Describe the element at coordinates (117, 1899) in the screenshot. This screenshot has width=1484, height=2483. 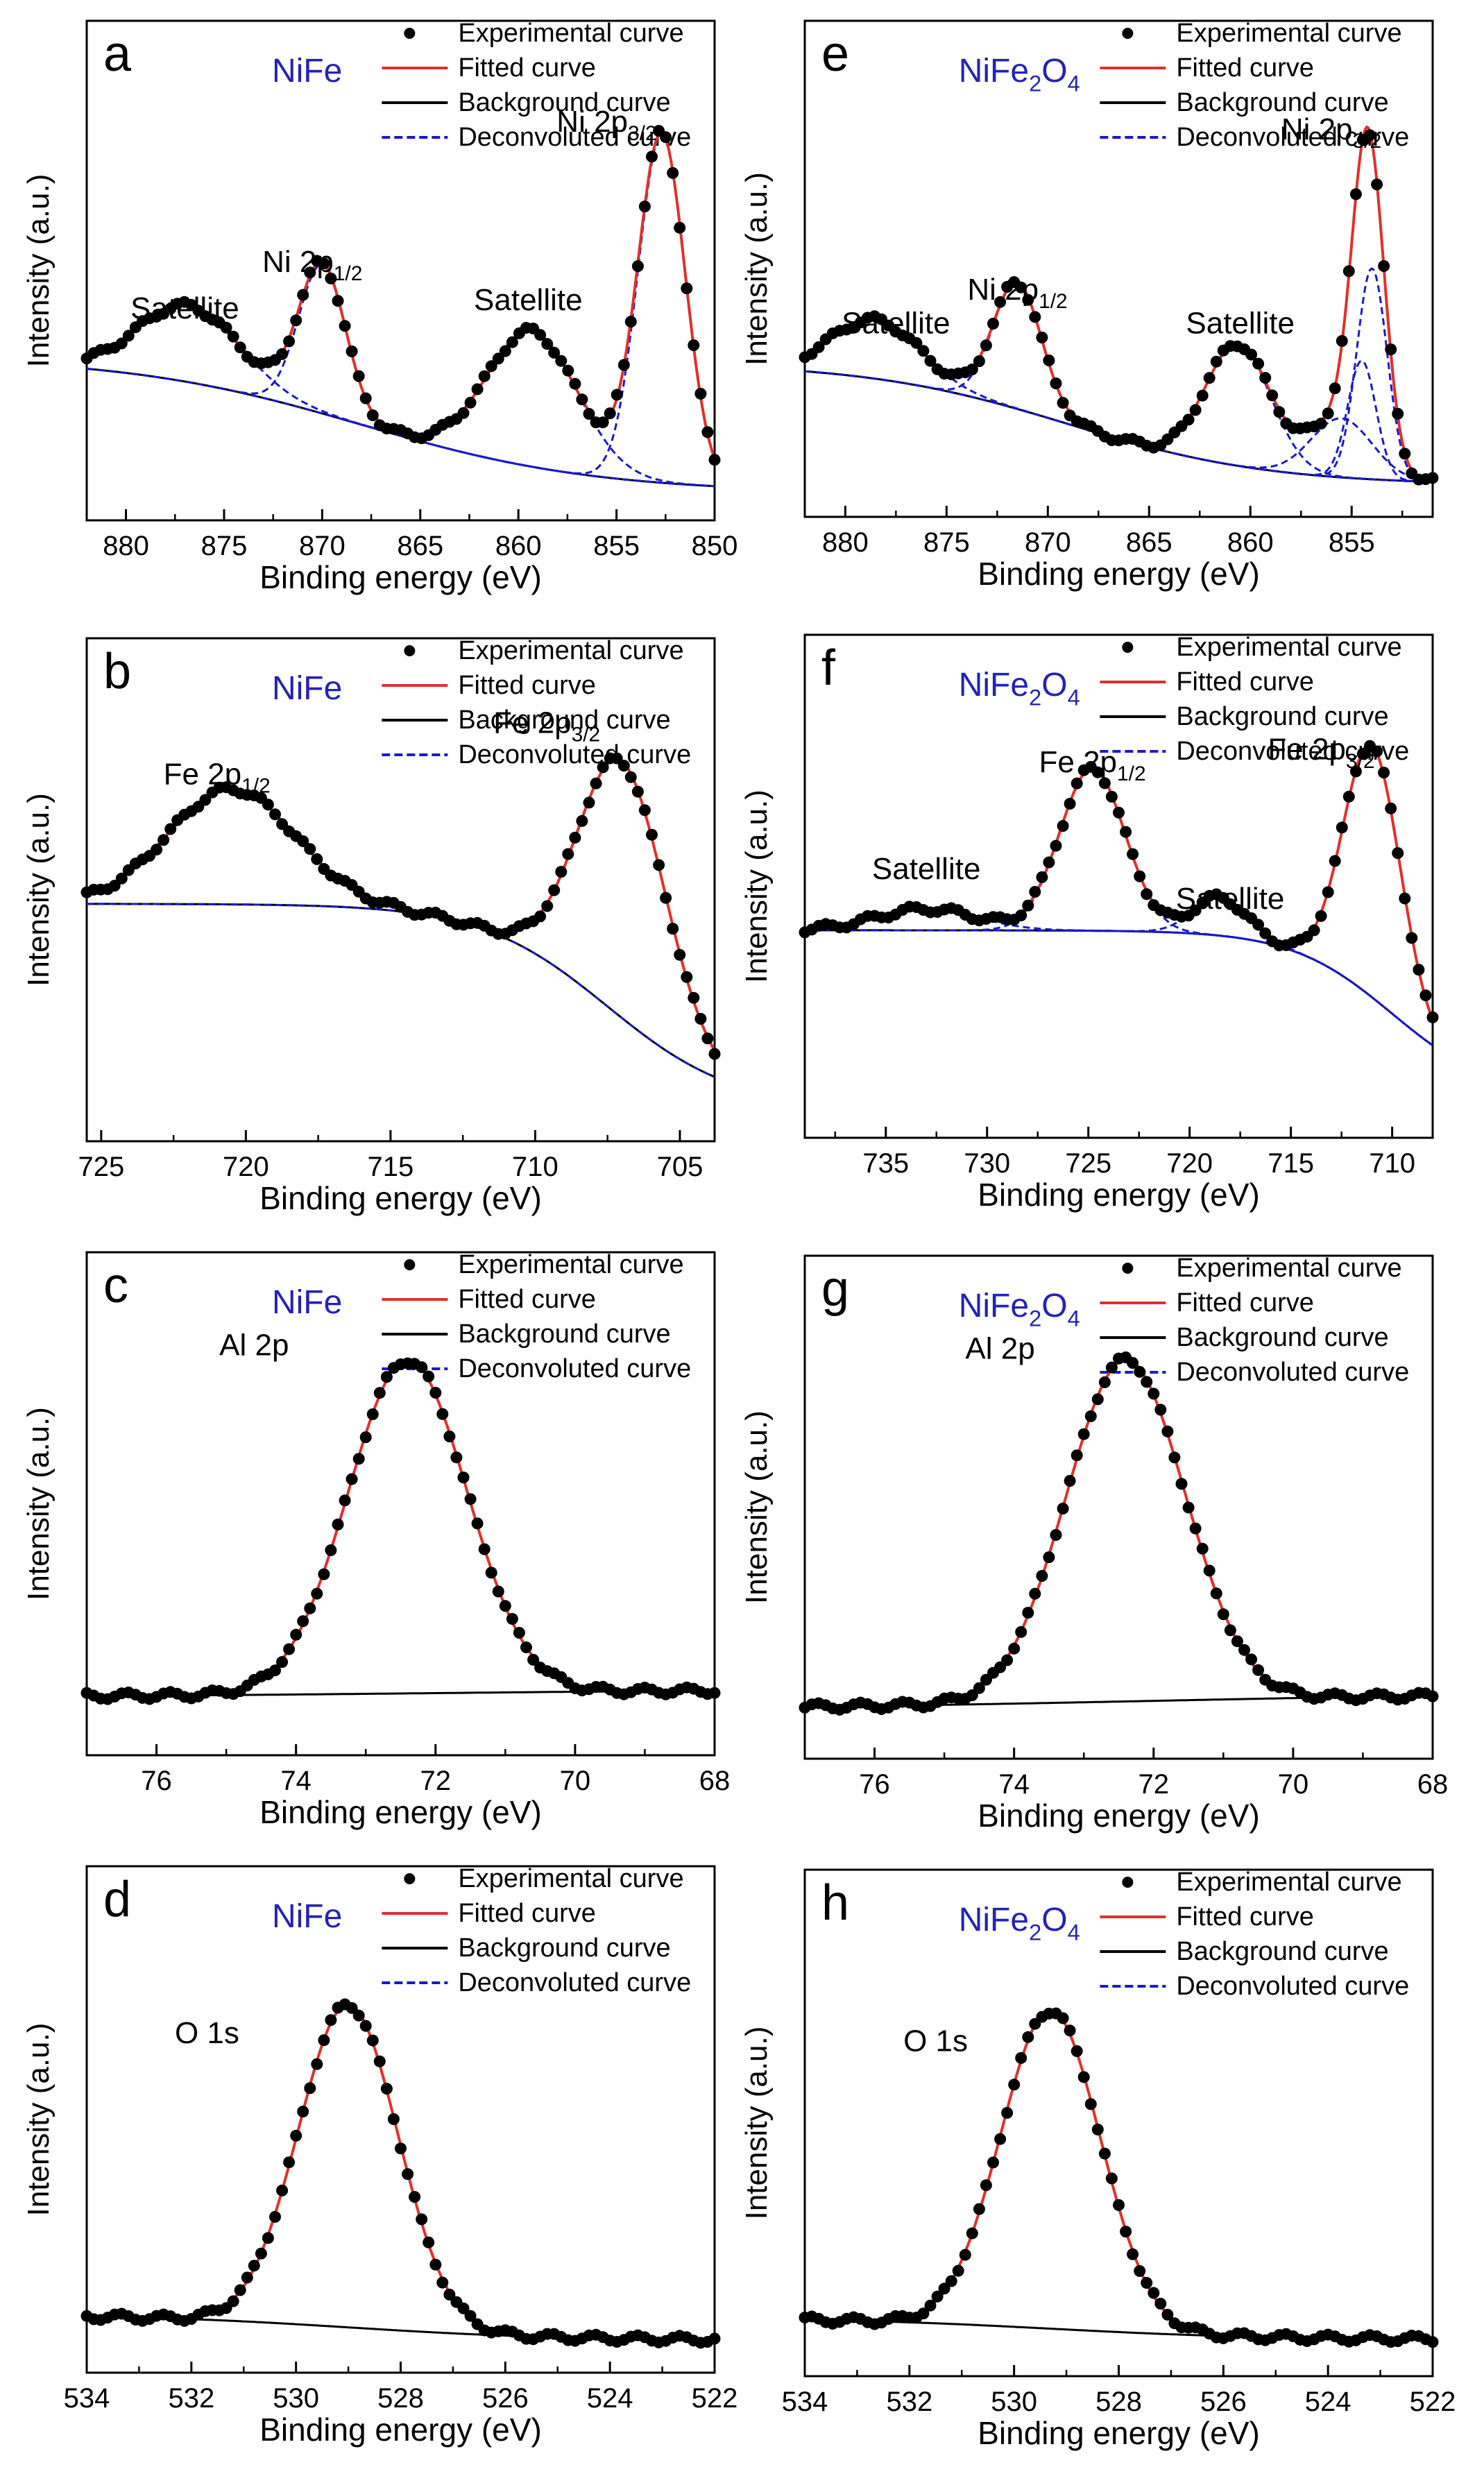
I see `panel-letter: d` at that location.